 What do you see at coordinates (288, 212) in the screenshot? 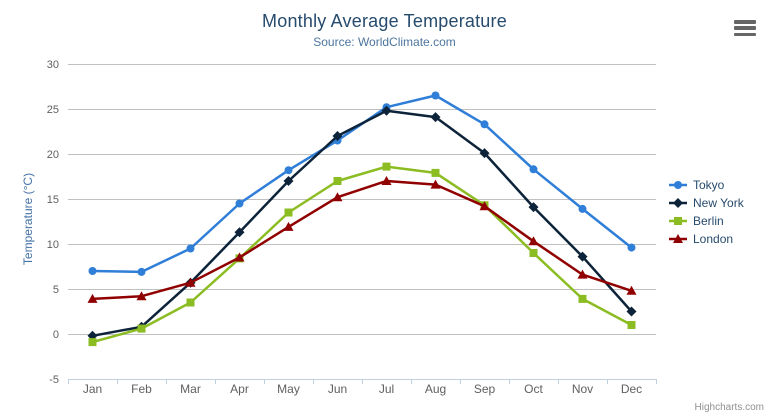
I see `data-point-berlin-may` at bounding box center [288, 212].